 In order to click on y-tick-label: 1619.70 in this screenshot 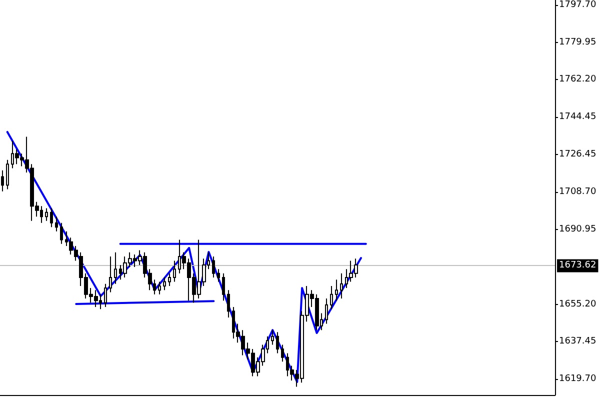, I will do `click(577, 379)`.